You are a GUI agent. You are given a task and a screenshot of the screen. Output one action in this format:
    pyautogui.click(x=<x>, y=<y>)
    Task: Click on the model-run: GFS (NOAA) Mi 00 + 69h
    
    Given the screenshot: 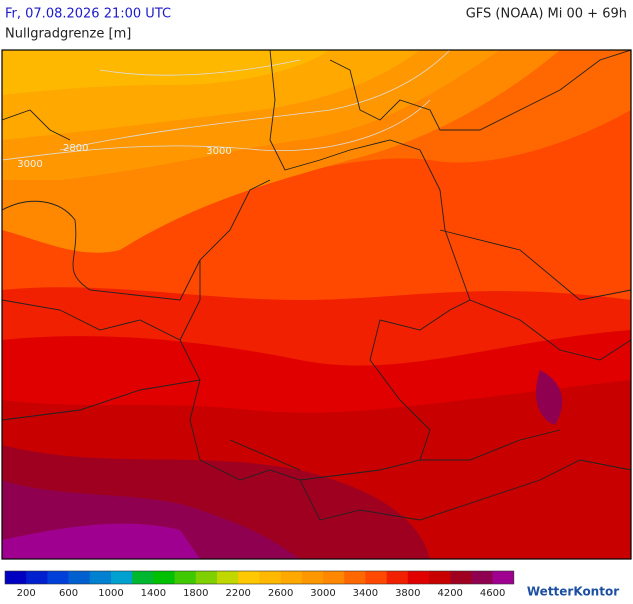 What is the action you would take?
    pyautogui.click(x=546, y=14)
    